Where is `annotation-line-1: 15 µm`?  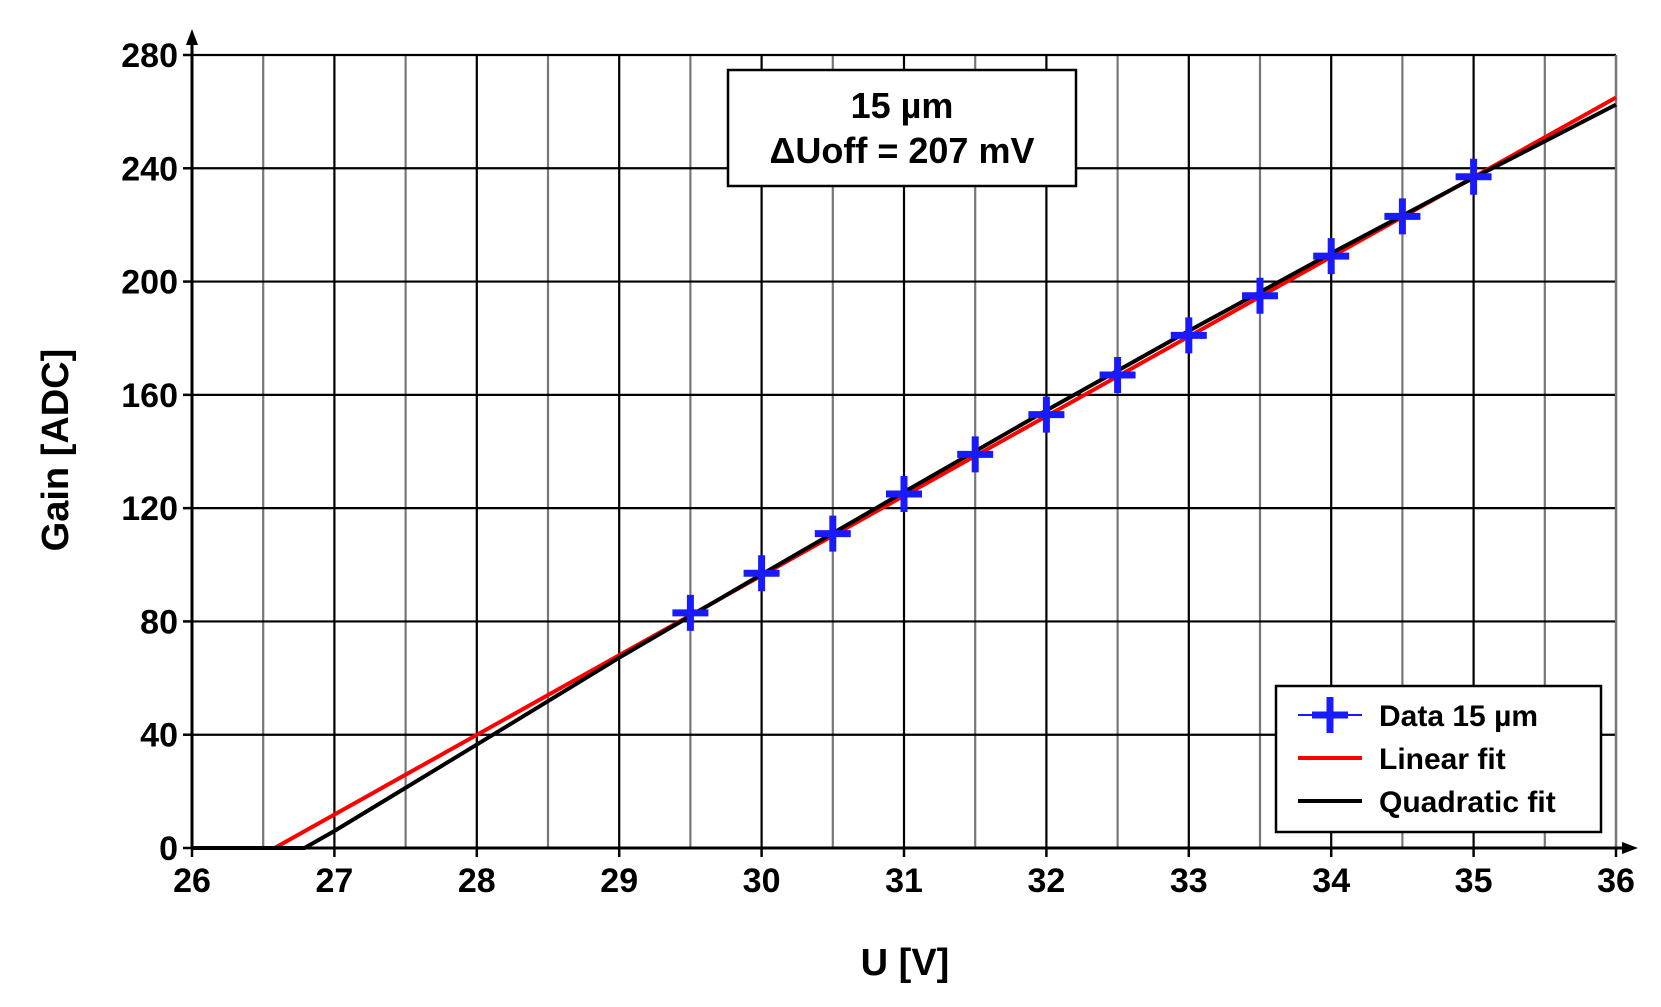 annotation-line-1: 15 µm is located at coordinates (902, 105).